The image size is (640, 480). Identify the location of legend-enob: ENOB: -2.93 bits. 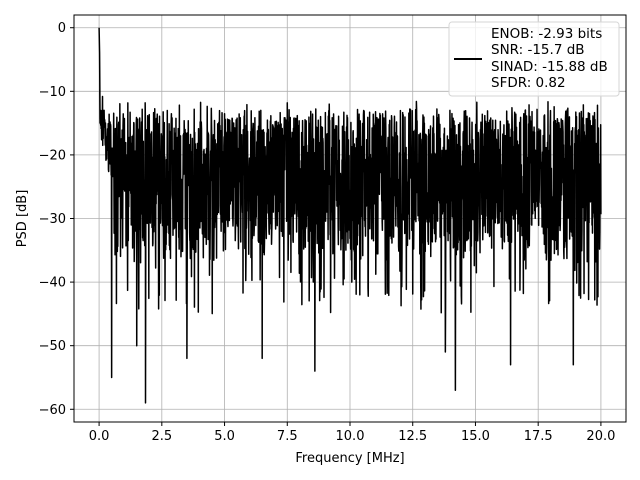
(546, 34).